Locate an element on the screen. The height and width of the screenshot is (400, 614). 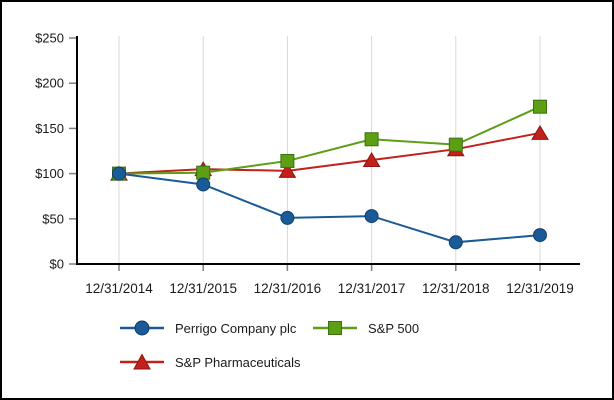
legend-item-sp500: S&P 500 is located at coordinates (462, 328).